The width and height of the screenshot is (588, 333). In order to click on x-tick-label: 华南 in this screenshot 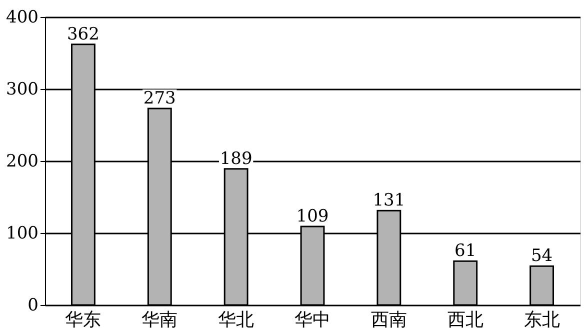, I will do `click(160, 320)`.